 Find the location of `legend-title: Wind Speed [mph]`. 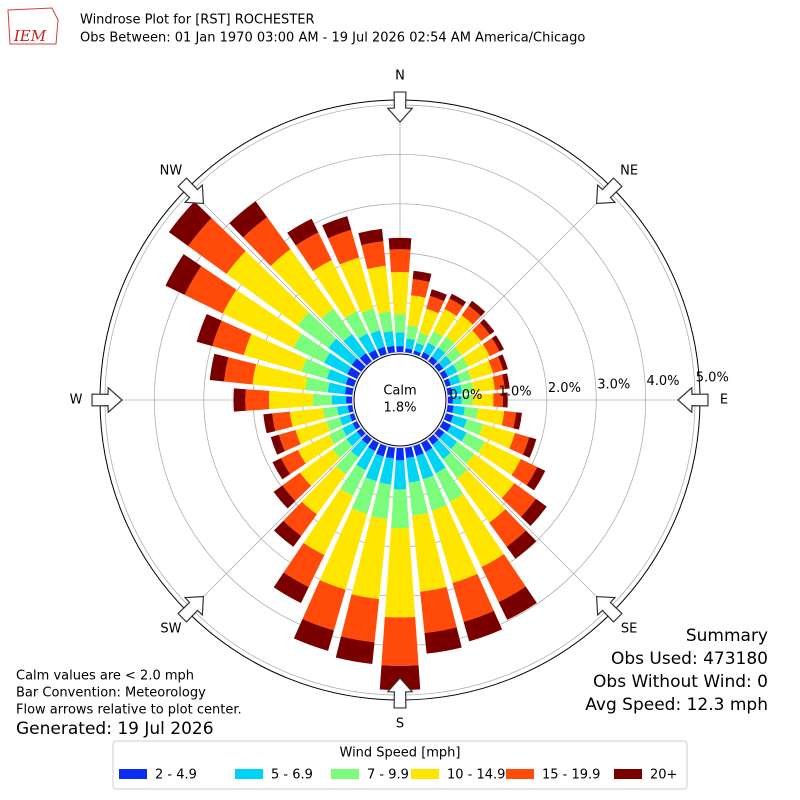

legend-title: Wind Speed [mph] is located at coordinates (400, 753).